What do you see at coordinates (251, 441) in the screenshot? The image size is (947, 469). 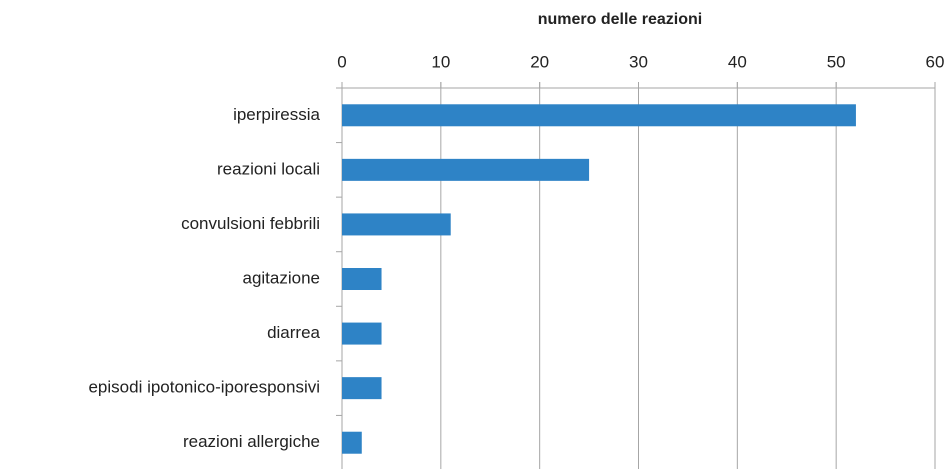 I see `y-tick-label: reazioni allergiche` at bounding box center [251, 441].